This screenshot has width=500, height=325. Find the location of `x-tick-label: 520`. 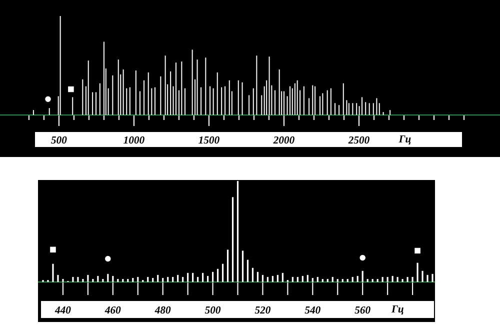

x-tick-label: 520 is located at coordinates (262, 310).